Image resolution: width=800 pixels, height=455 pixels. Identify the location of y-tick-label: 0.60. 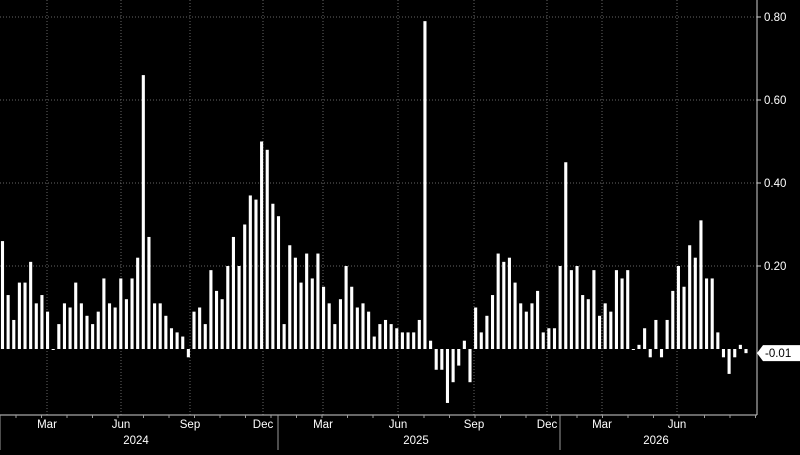
(775, 101).